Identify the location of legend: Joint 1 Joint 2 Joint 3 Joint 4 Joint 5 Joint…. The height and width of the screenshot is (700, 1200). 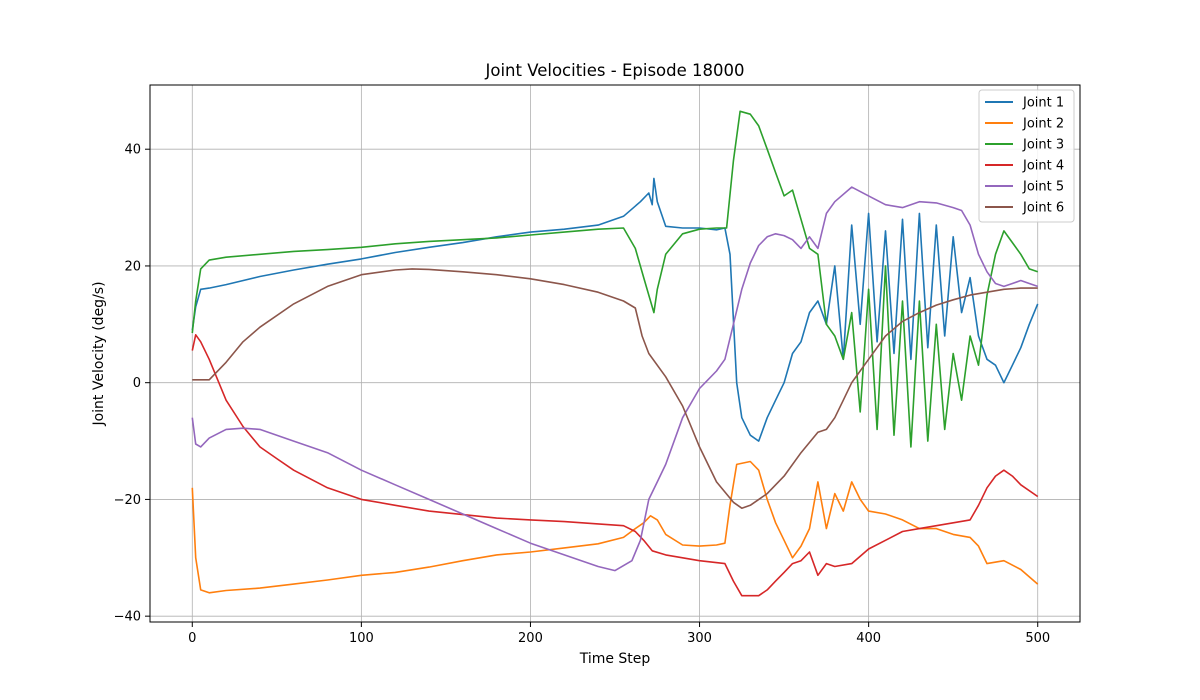
(1026, 156).